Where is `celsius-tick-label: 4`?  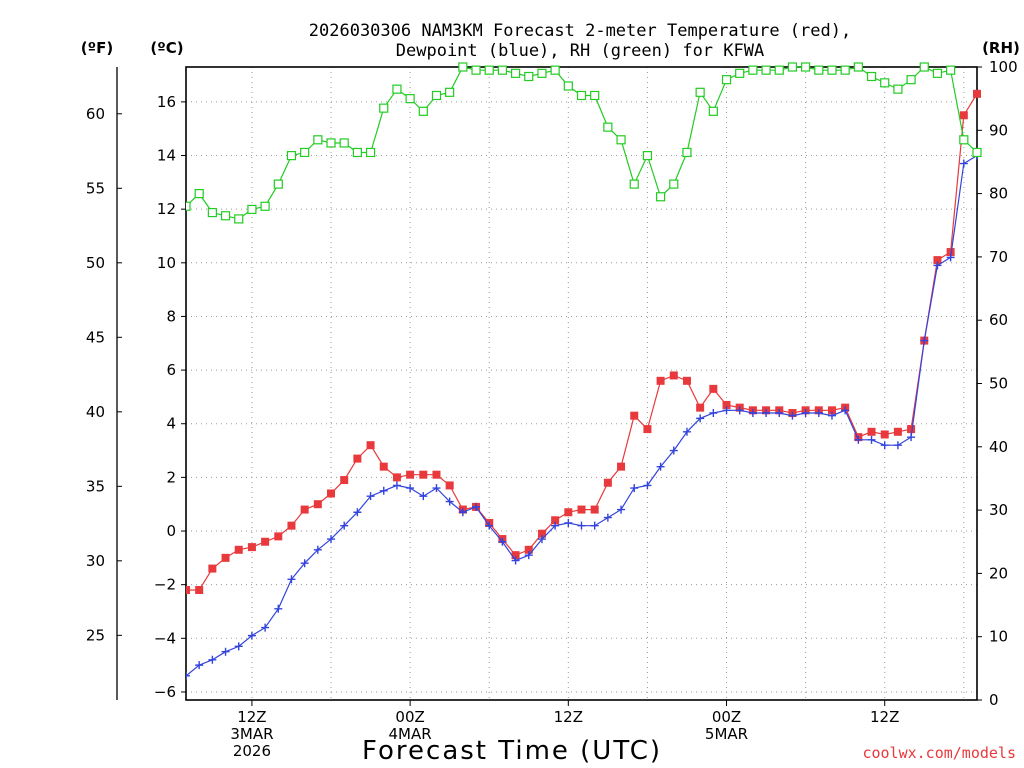
celsius-tick-label: 4 is located at coordinates (171, 424).